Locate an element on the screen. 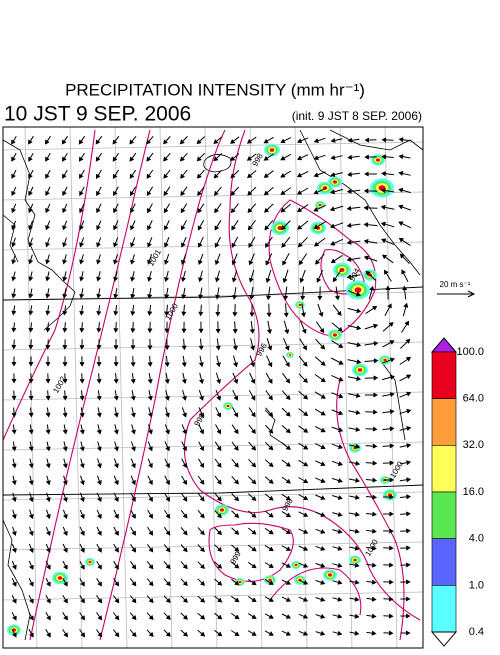  longitude-line is located at coordinates (31, 387).